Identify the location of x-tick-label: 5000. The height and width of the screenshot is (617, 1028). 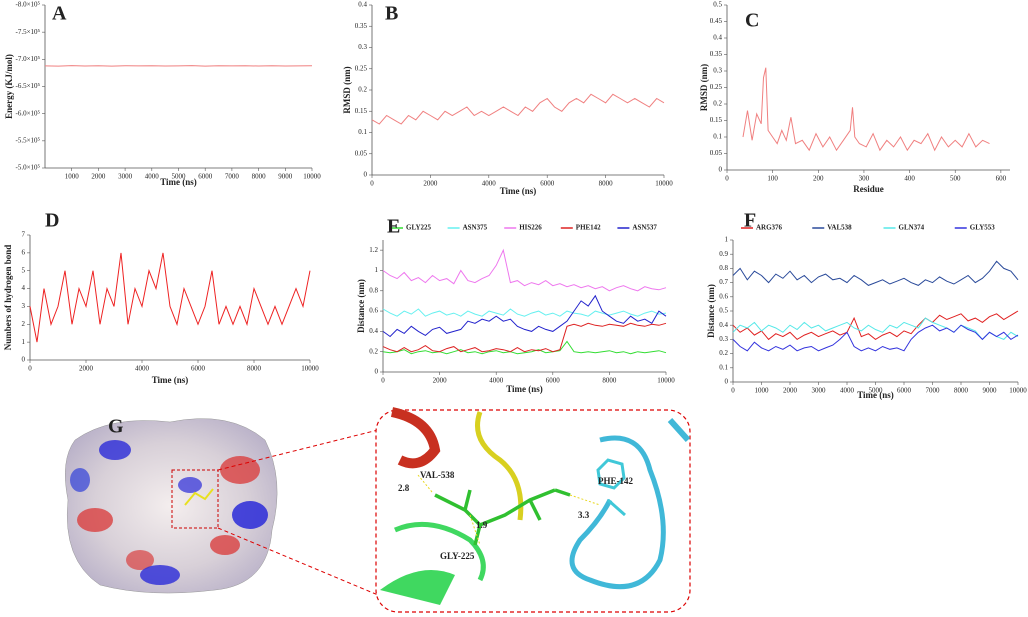
(876, 391).